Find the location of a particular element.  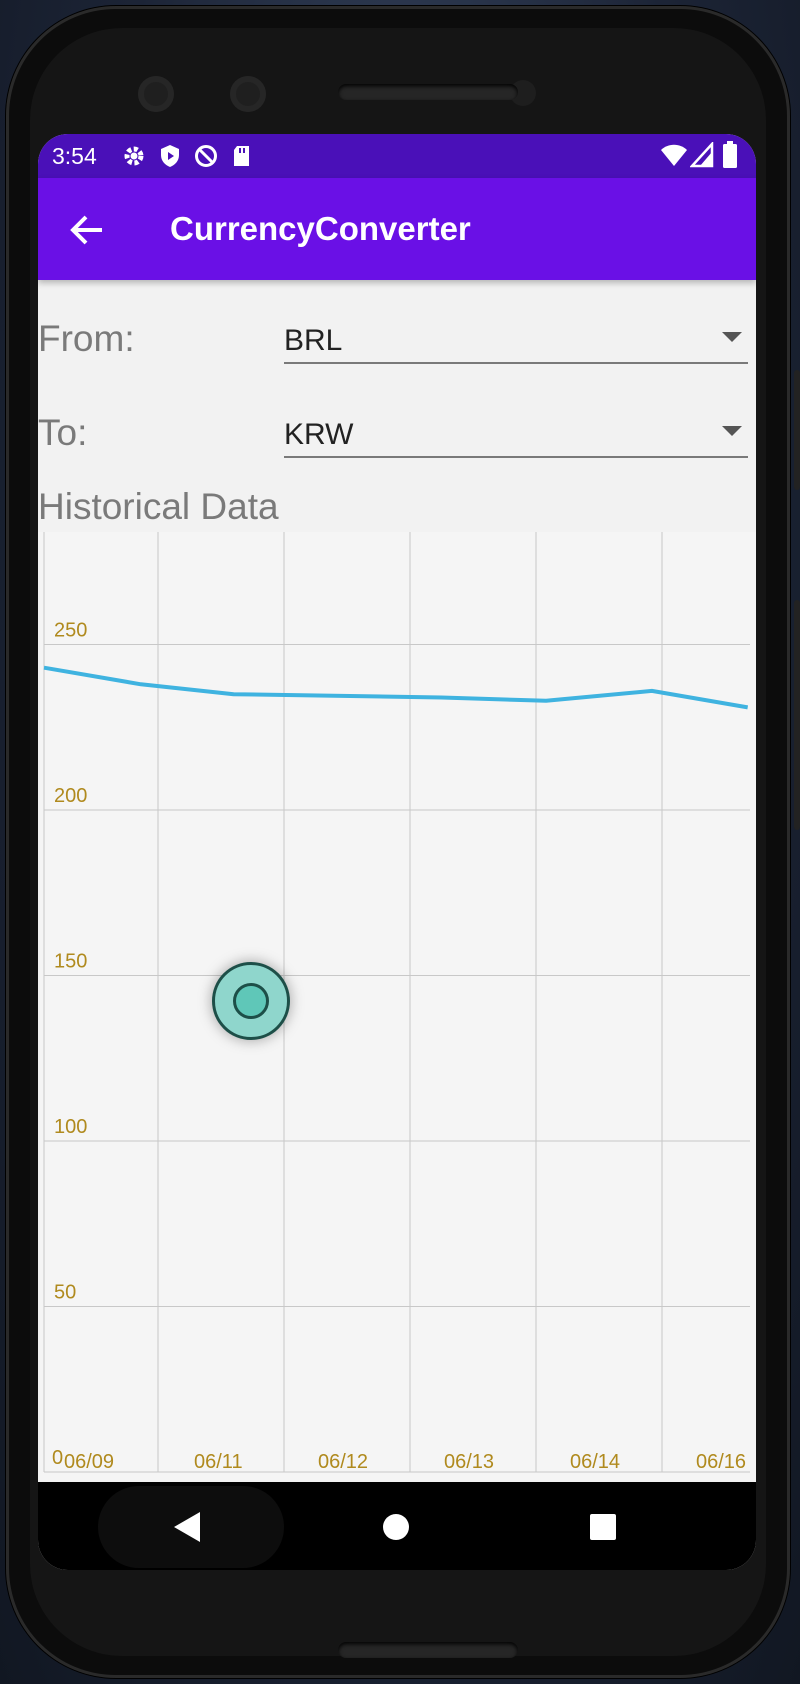

x-tick-label: 06/12 is located at coordinates (343, 1462).